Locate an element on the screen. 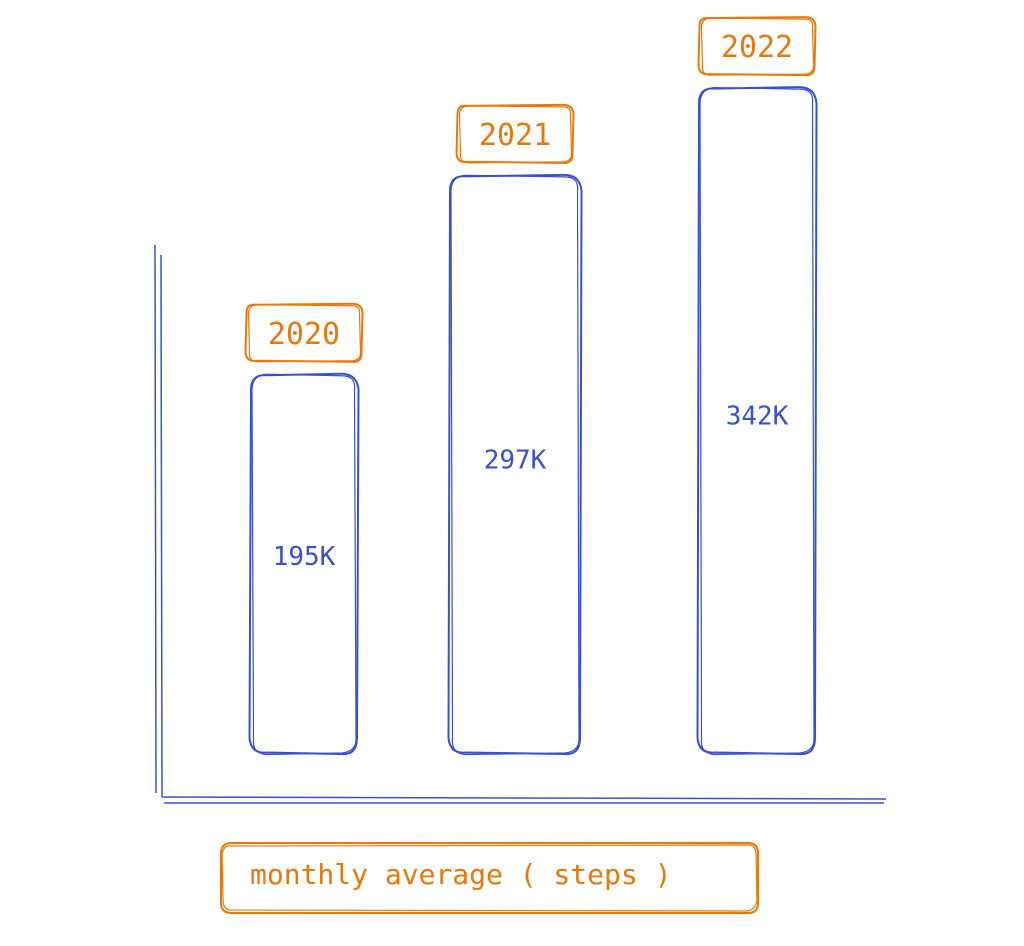 This screenshot has height=946, width=1024. bar-group-2022: 342K 2022 is located at coordinates (757, 386).